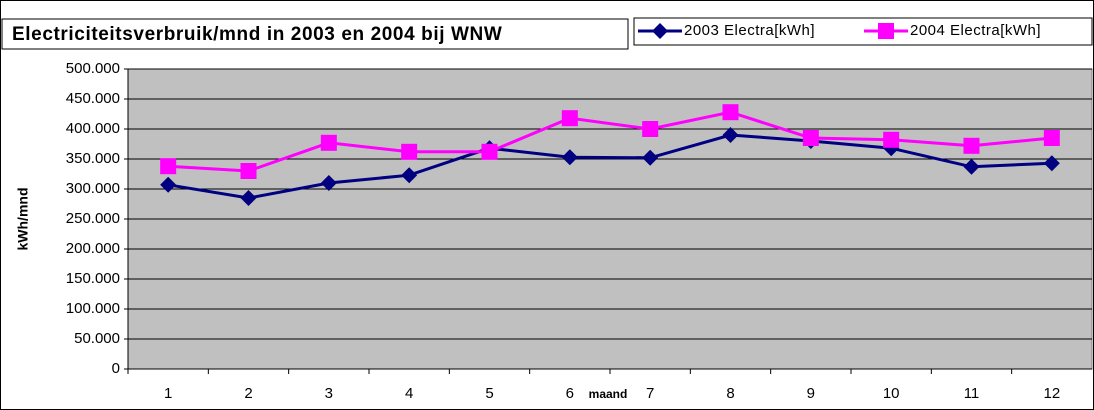 The height and width of the screenshot is (410, 1094). What do you see at coordinates (863, 31) in the screenshot?
I see `legend-box` at bounding box center [863, 31].